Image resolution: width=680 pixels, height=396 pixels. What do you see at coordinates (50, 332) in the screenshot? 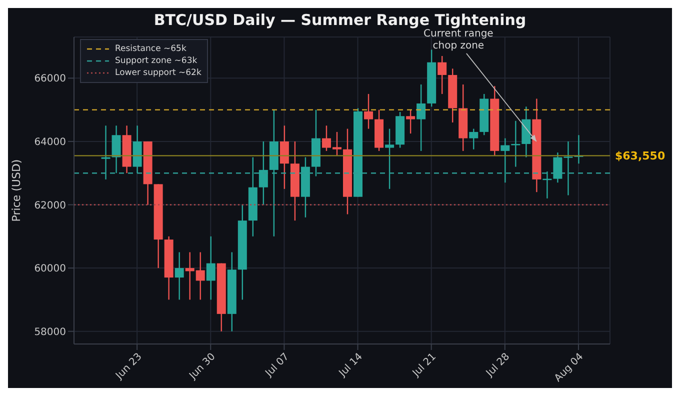
I see `y-tick-label: 58000` at bounding box center [50, 332].